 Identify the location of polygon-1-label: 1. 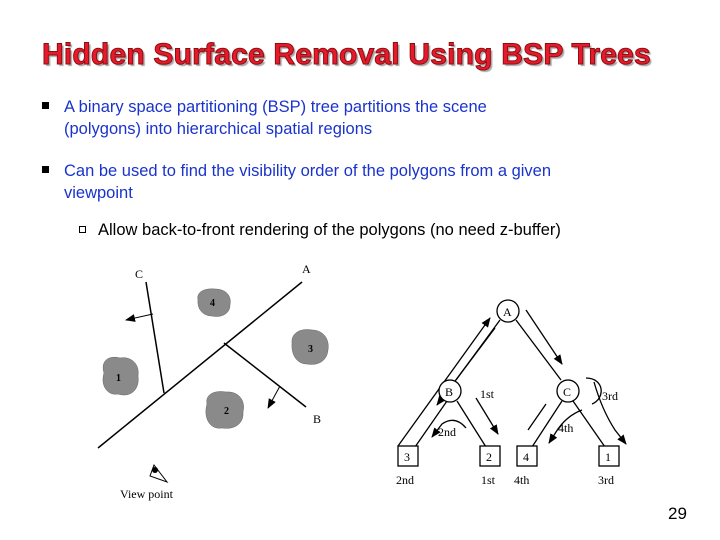
(118, 378).